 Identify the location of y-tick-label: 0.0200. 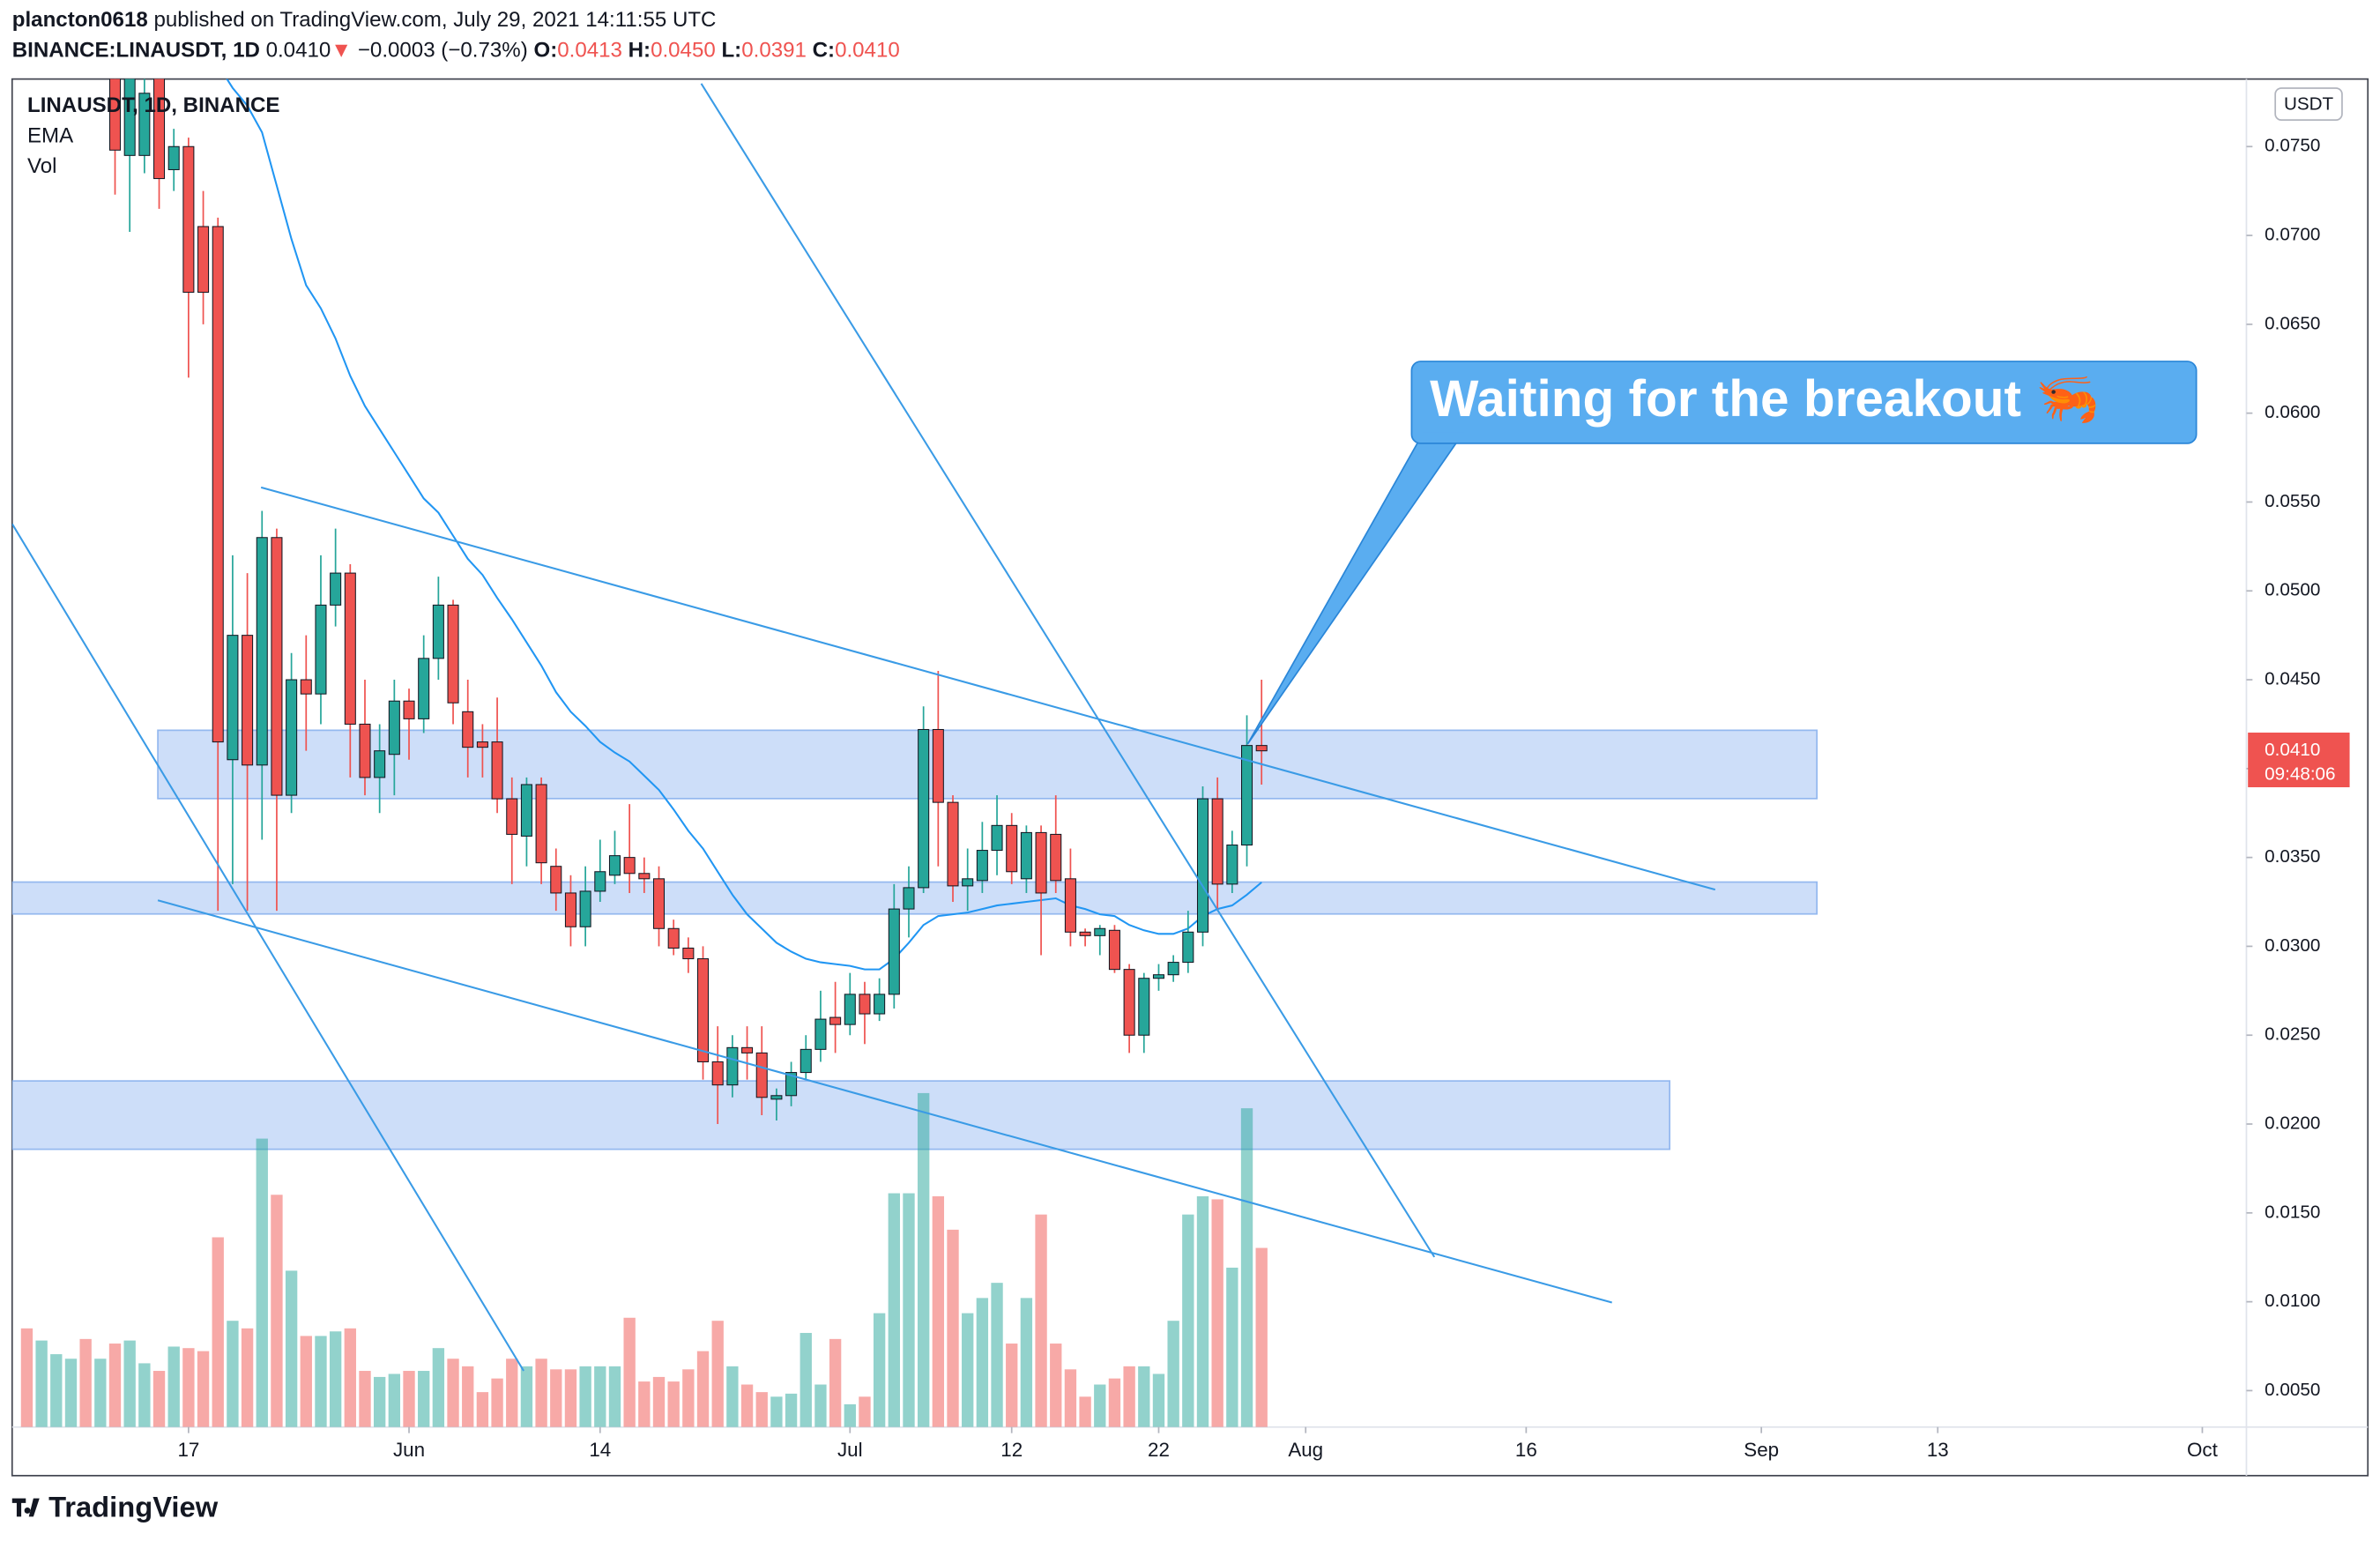
(2292, 1123).